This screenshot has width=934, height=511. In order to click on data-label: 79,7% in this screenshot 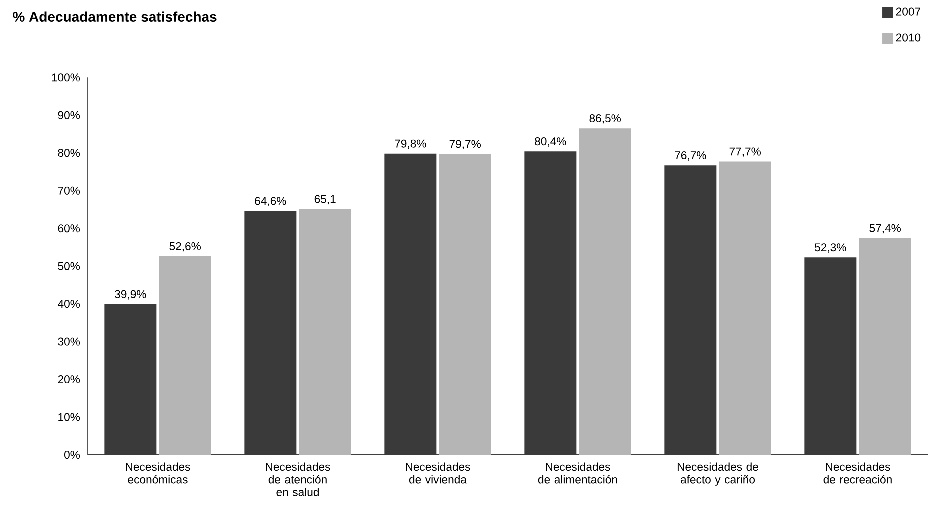, I will do `click(466, 145)`.